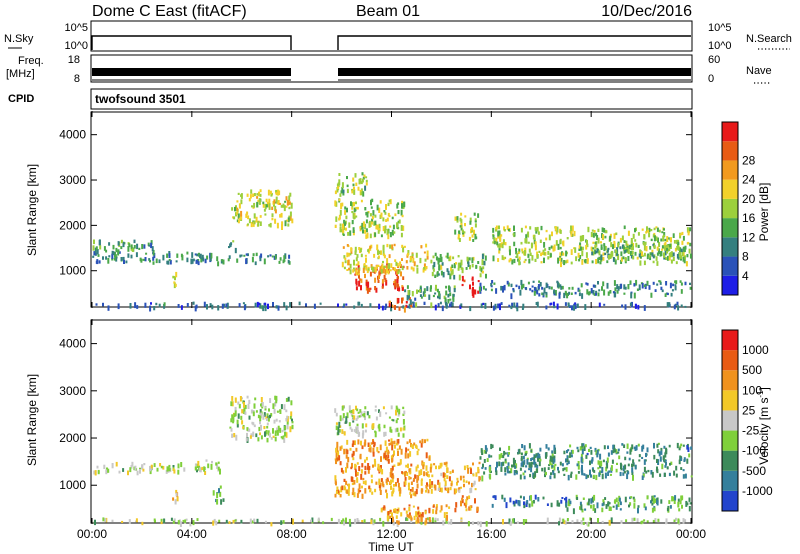 The height and width of the screenshot is (554, 800). Describe the element at coordinates (749, 237) in the screenshot. I see `colorbar-tick-label: 12` at that location.